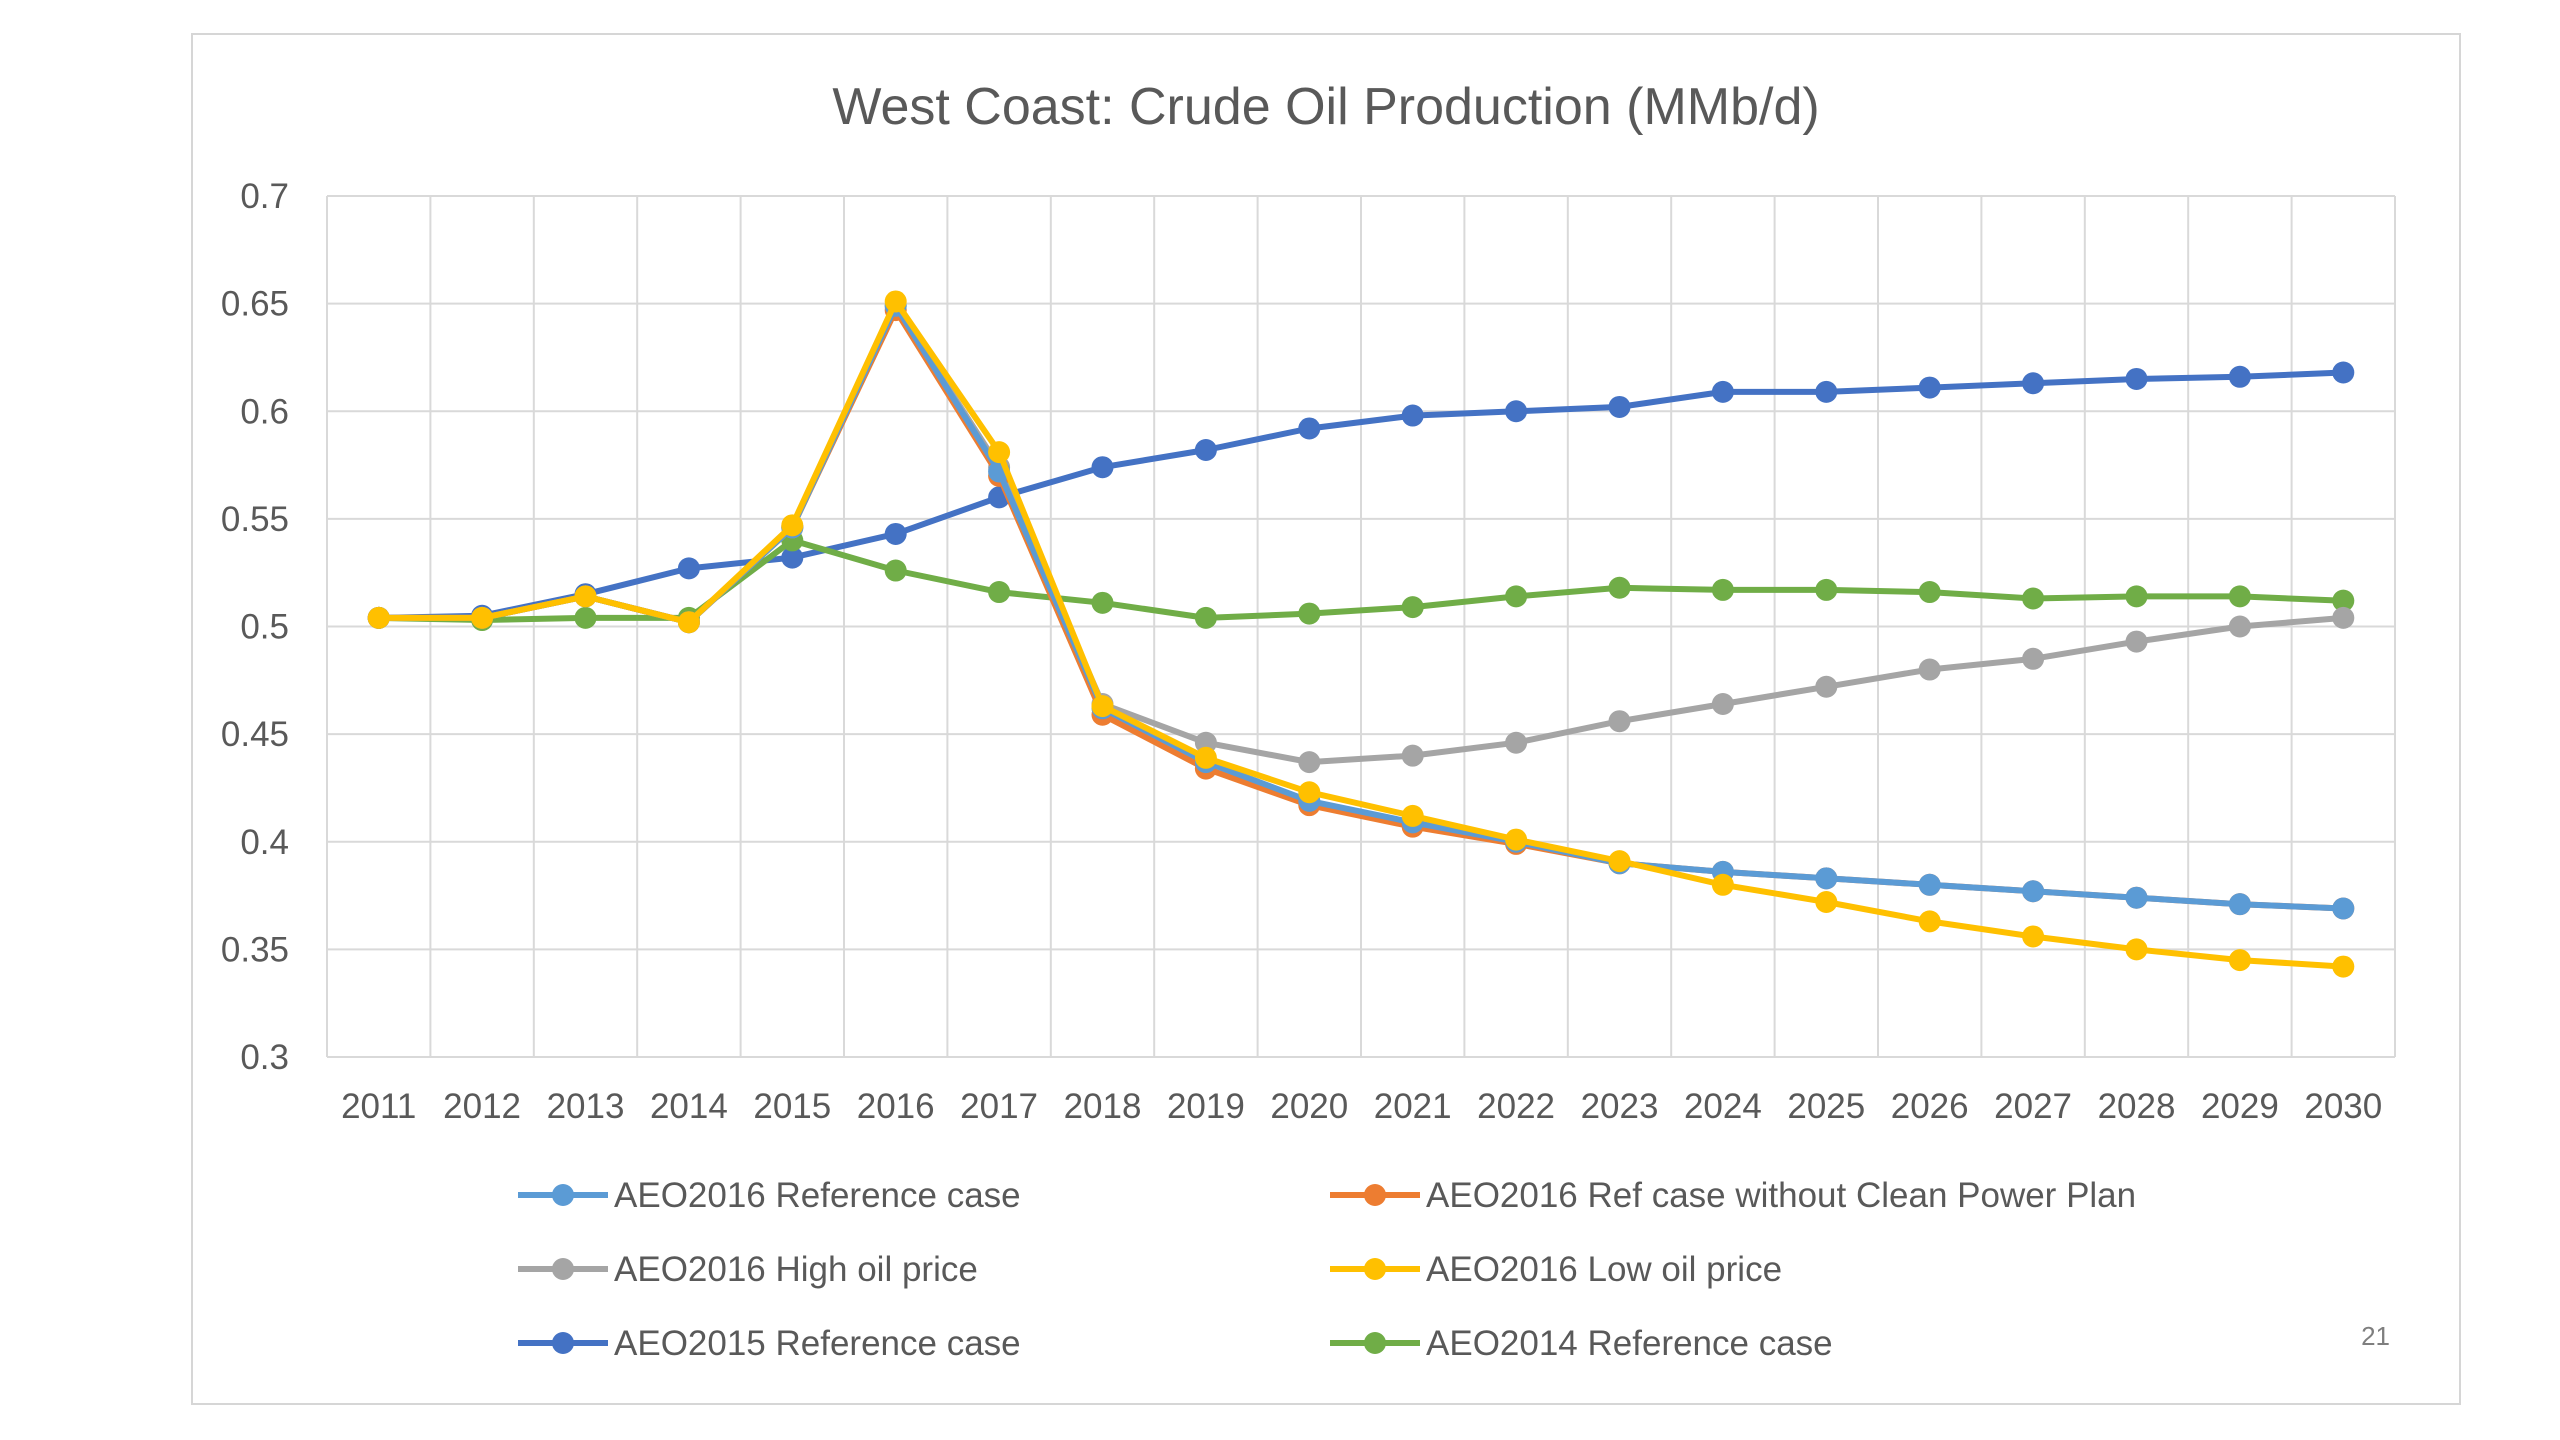  I want to click on legend-item: AEO2016 Reference case, so click(769, 1195).